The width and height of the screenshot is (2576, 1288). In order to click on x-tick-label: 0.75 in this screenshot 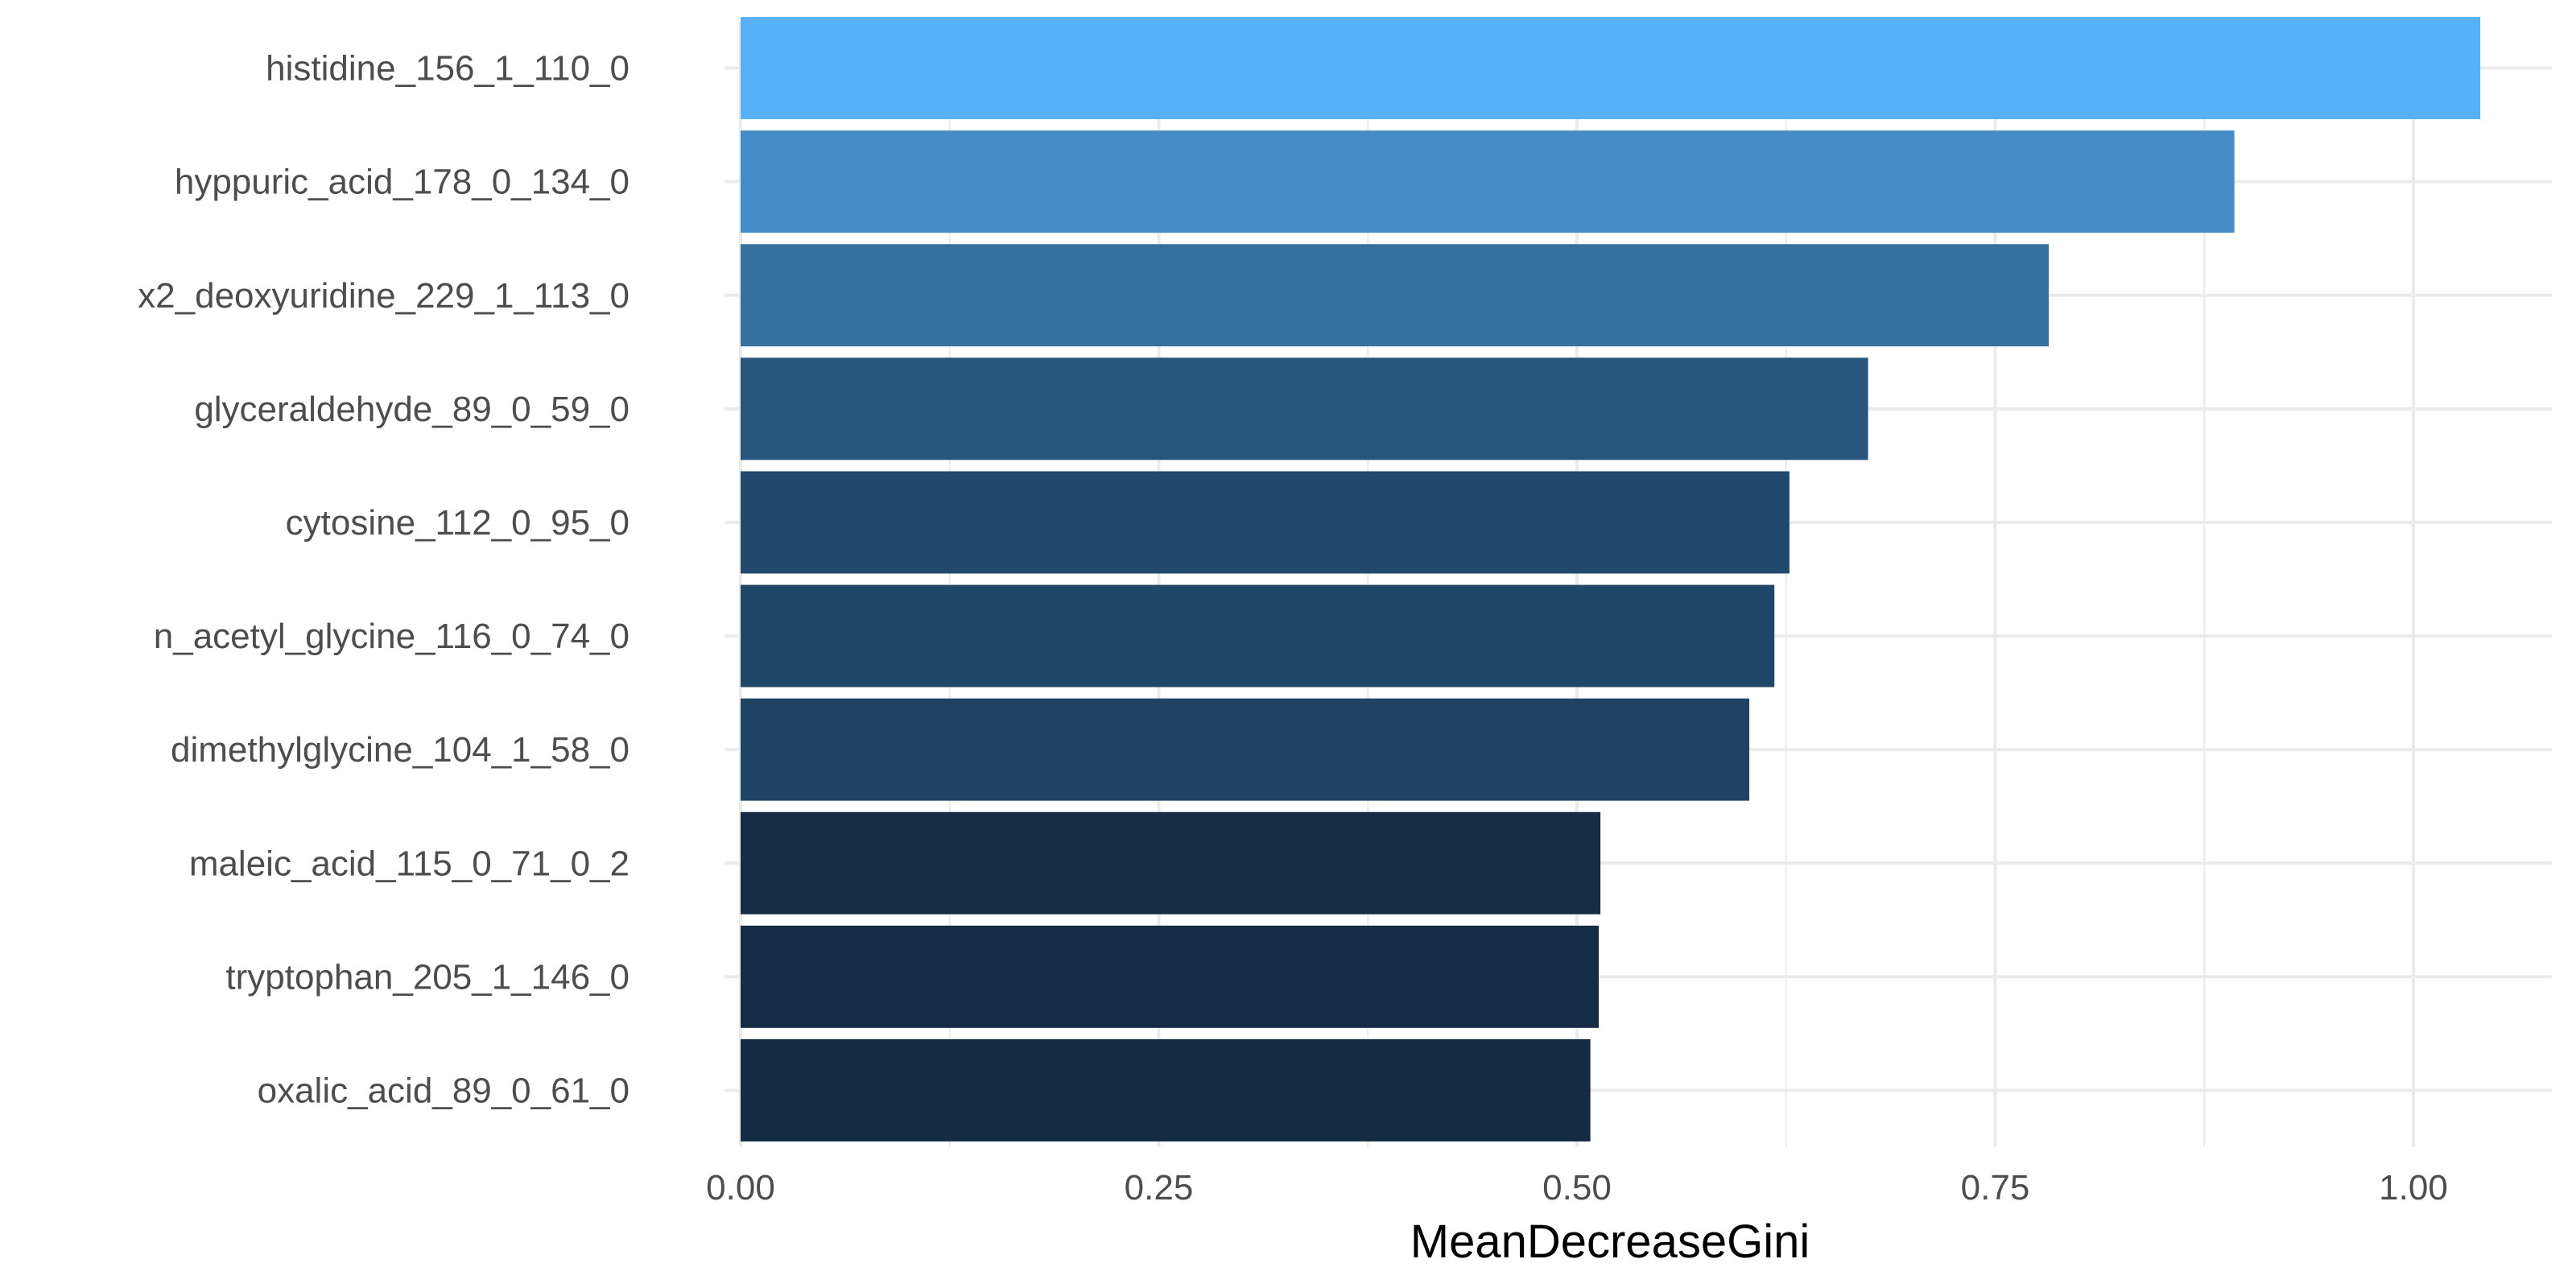, I will do `click(1995, 1188)`.